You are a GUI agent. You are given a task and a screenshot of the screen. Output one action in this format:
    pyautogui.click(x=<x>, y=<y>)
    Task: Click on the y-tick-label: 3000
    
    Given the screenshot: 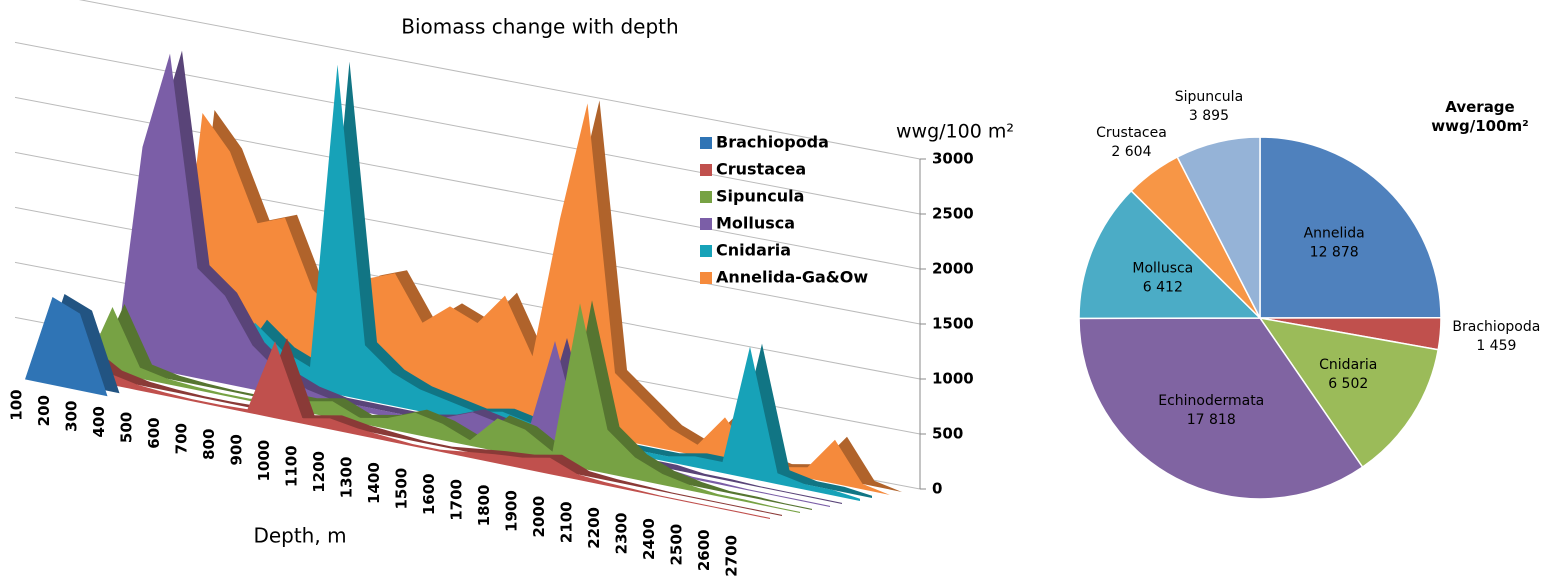 What is the action you would take?
    pyautogui.click(x=953, y=159)
    